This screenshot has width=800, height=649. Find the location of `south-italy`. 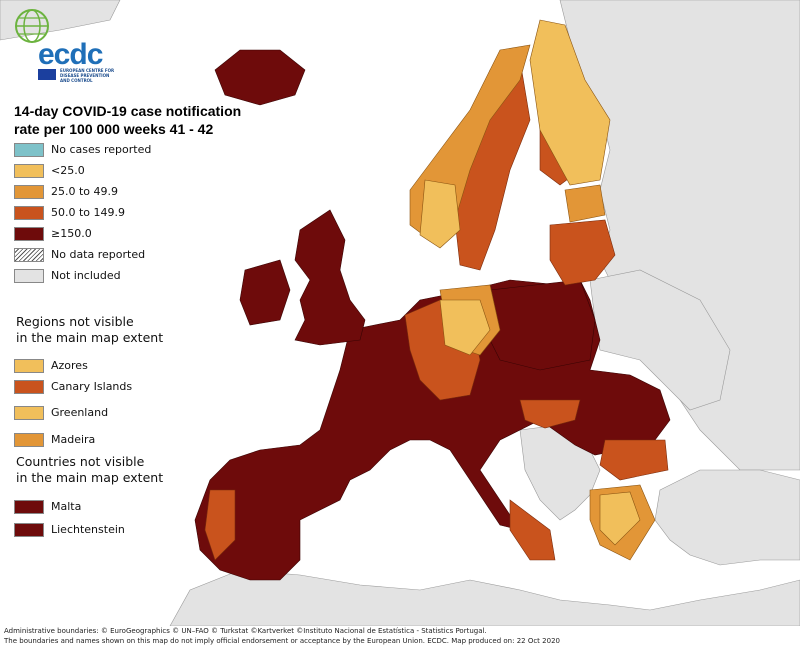

south-italy is located at coordinates (532, 530).